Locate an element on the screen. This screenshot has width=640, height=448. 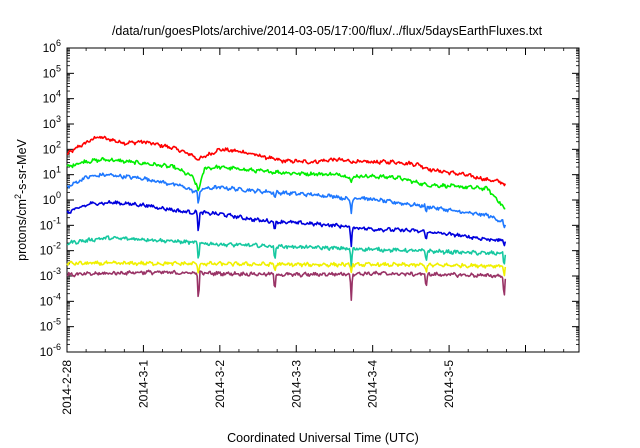
y-tick-label: 10⁻⁴ is located at coordinates (50, 299).